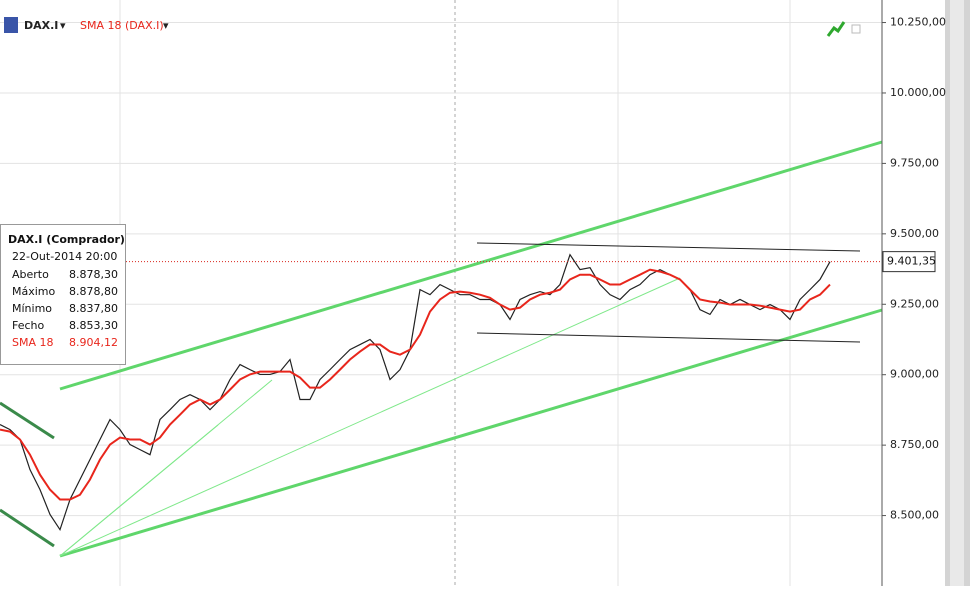  Describe the element at coordinates (93, 342) in the screenshot. I see `info-value: 8.904,12` at that location.